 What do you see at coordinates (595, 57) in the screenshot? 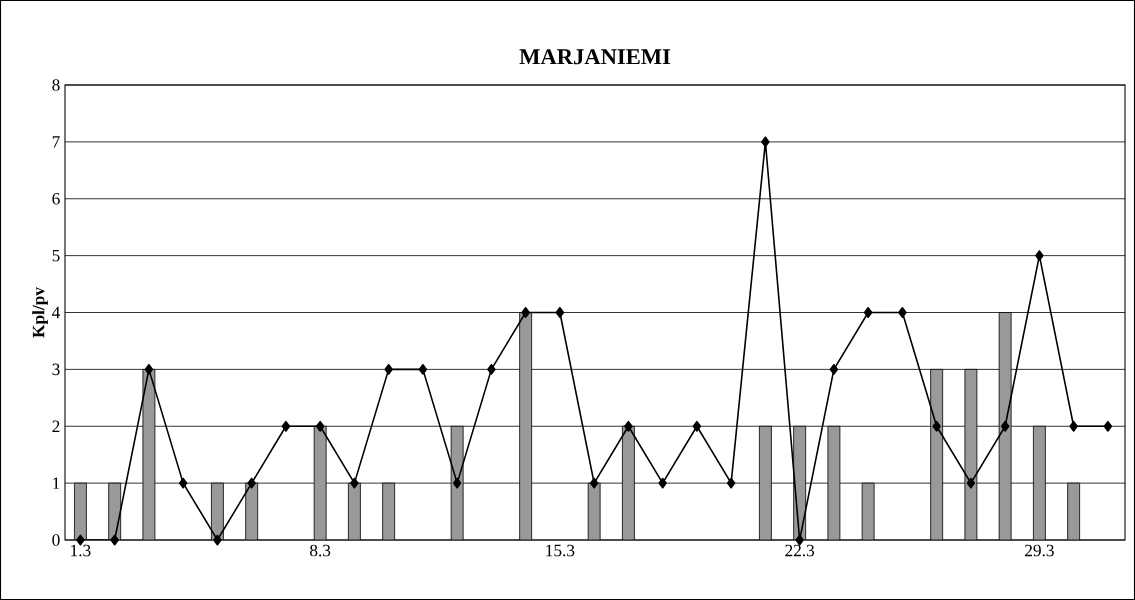
I see `chart-title: MARJANIEMI` at bounding box center [595, 57].